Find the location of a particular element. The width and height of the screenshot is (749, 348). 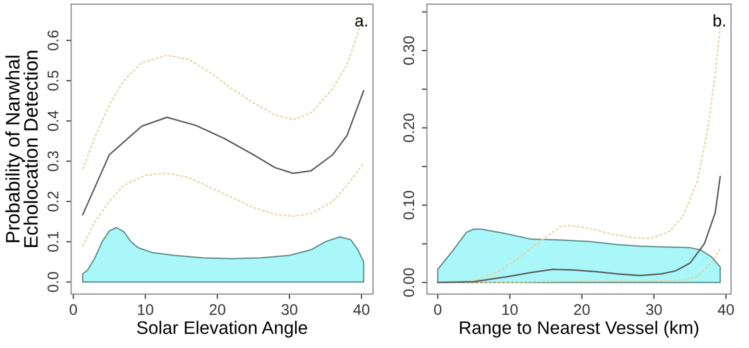

y-tick-label: 0.6 is located at coordinates (53, 40).